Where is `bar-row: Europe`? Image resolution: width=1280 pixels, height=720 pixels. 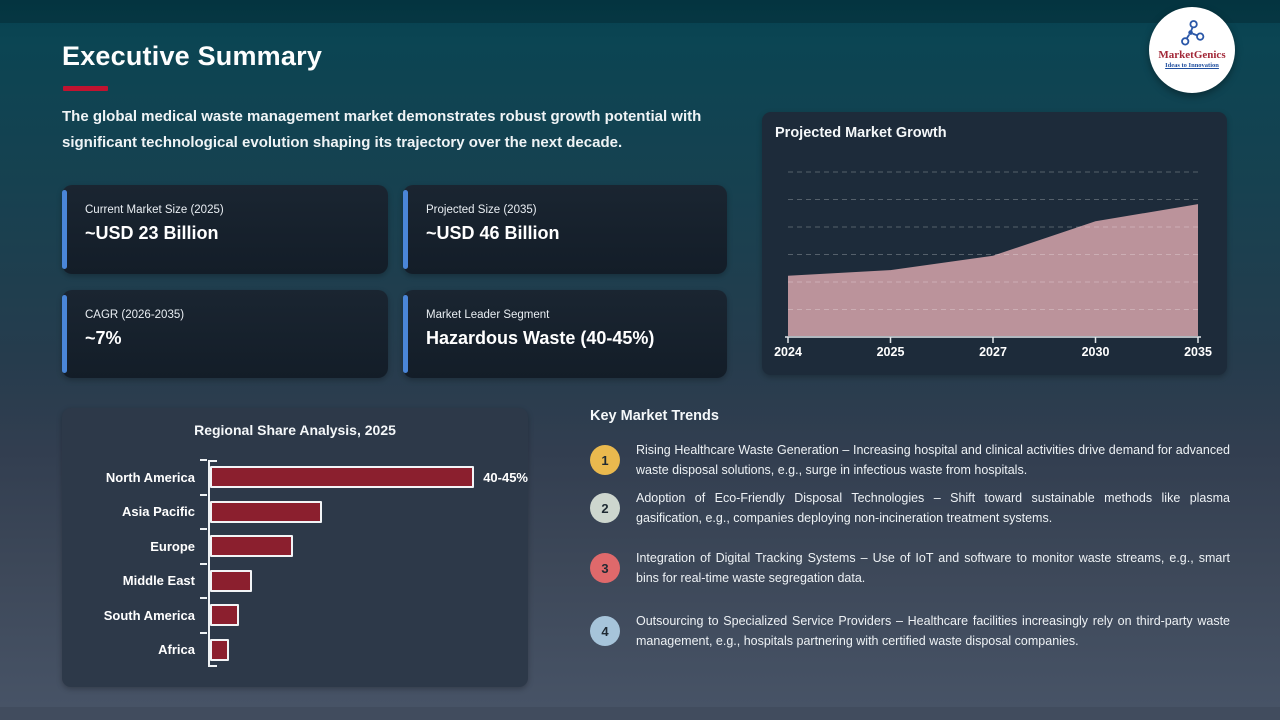
bar-row: Europe is located at coordinates (295, 546).